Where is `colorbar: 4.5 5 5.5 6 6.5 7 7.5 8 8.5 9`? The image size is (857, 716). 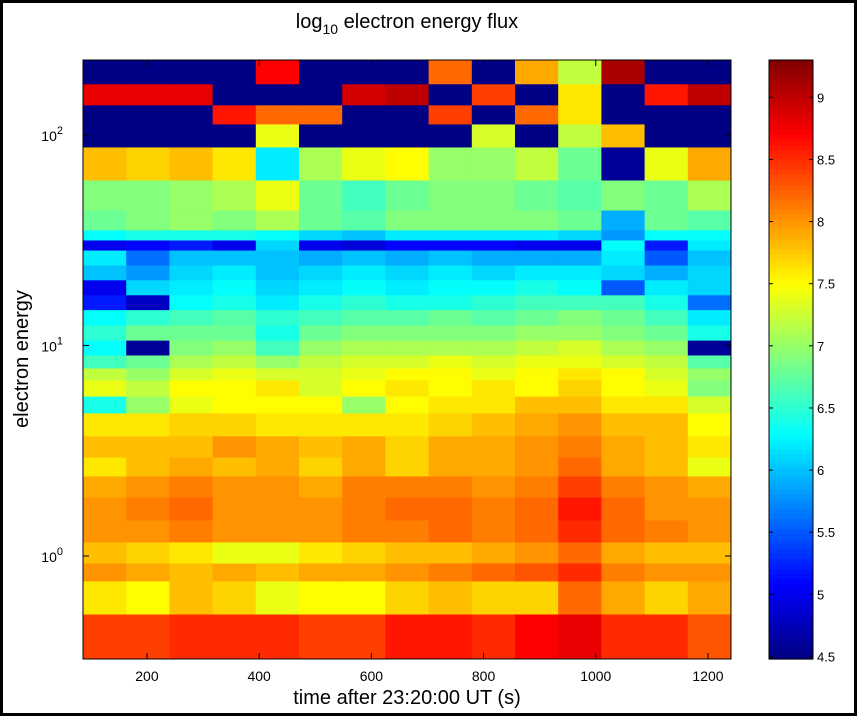
colorbar: 4.5 5 5.5 6 6.5 7 7.5 8 8.5 9 is located at coordinates (801, 362).